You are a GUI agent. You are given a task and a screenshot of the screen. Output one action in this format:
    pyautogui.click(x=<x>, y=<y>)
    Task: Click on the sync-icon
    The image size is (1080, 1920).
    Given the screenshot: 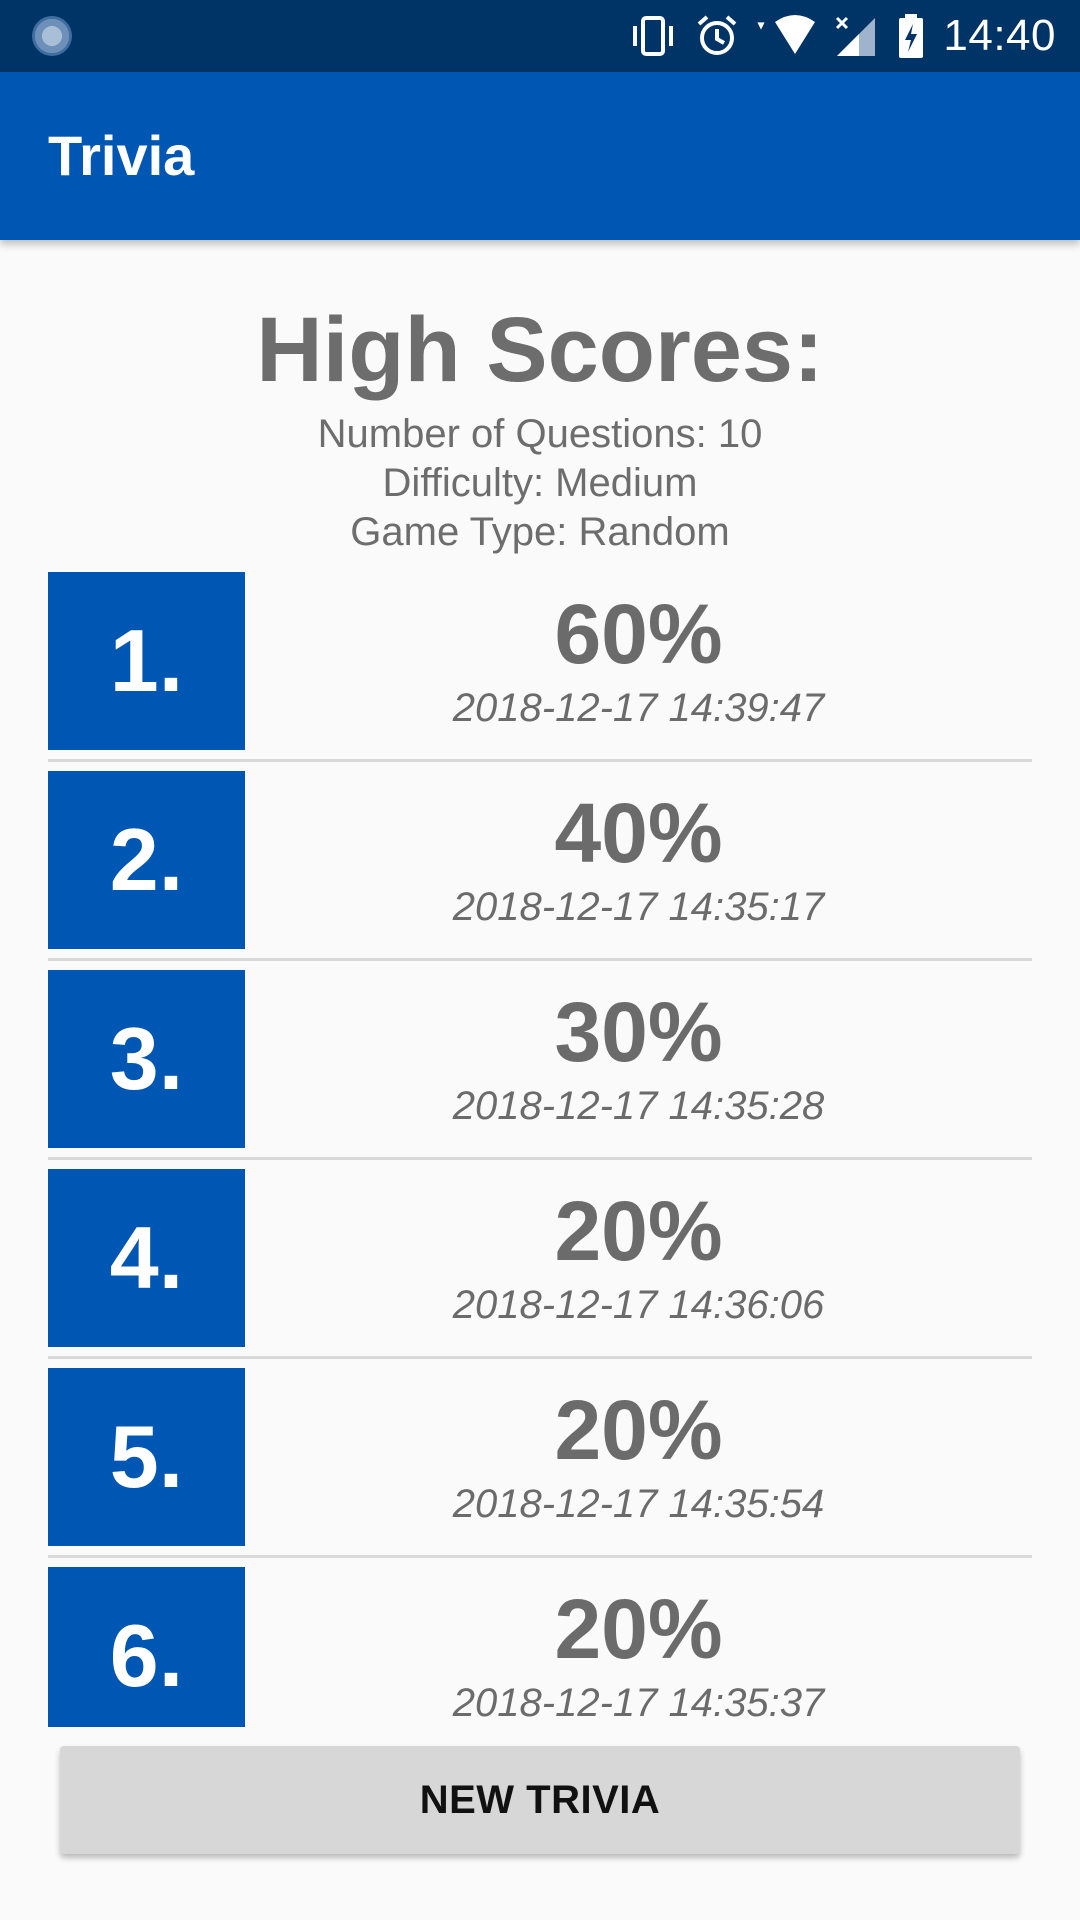 What is the action you would take?
    pyautogui.click(x=52, y=36)
    